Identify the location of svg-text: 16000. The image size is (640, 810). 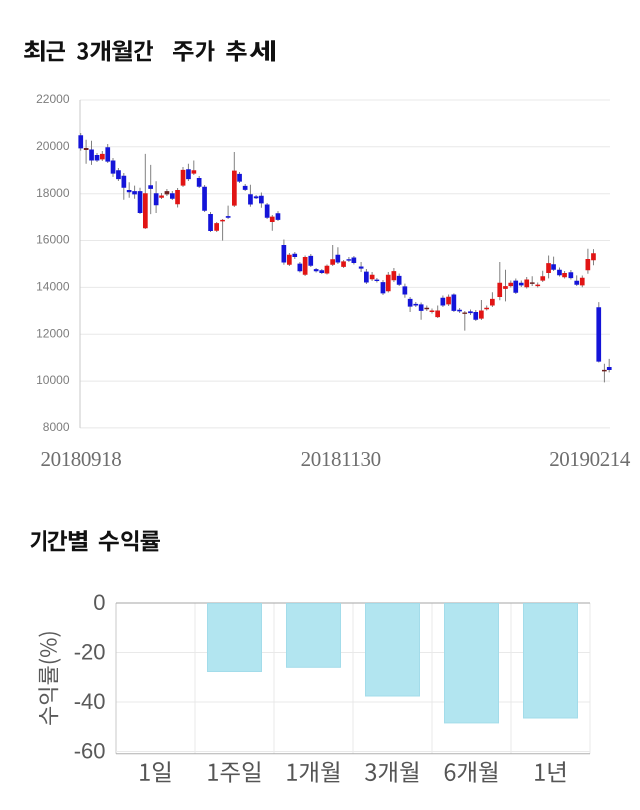
(53, 240).